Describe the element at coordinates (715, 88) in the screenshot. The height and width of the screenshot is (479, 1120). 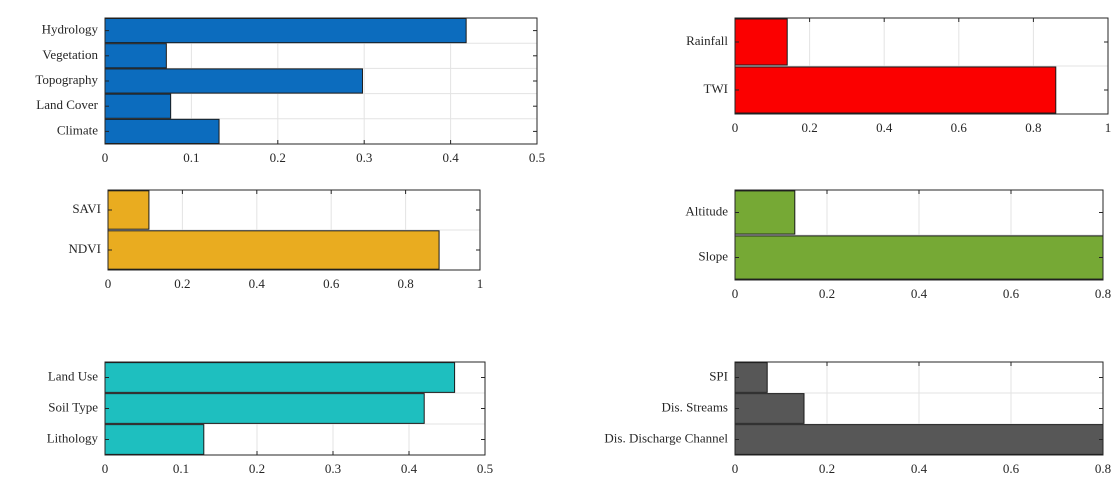
I see `category-label: TWI` at that location.